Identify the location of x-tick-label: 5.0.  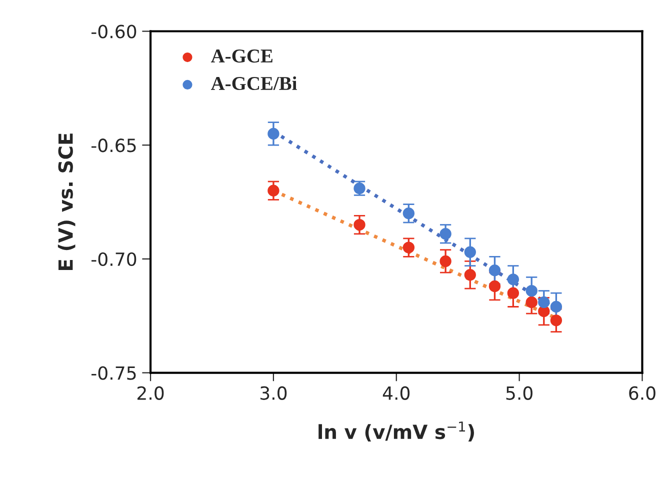
(519, 393).